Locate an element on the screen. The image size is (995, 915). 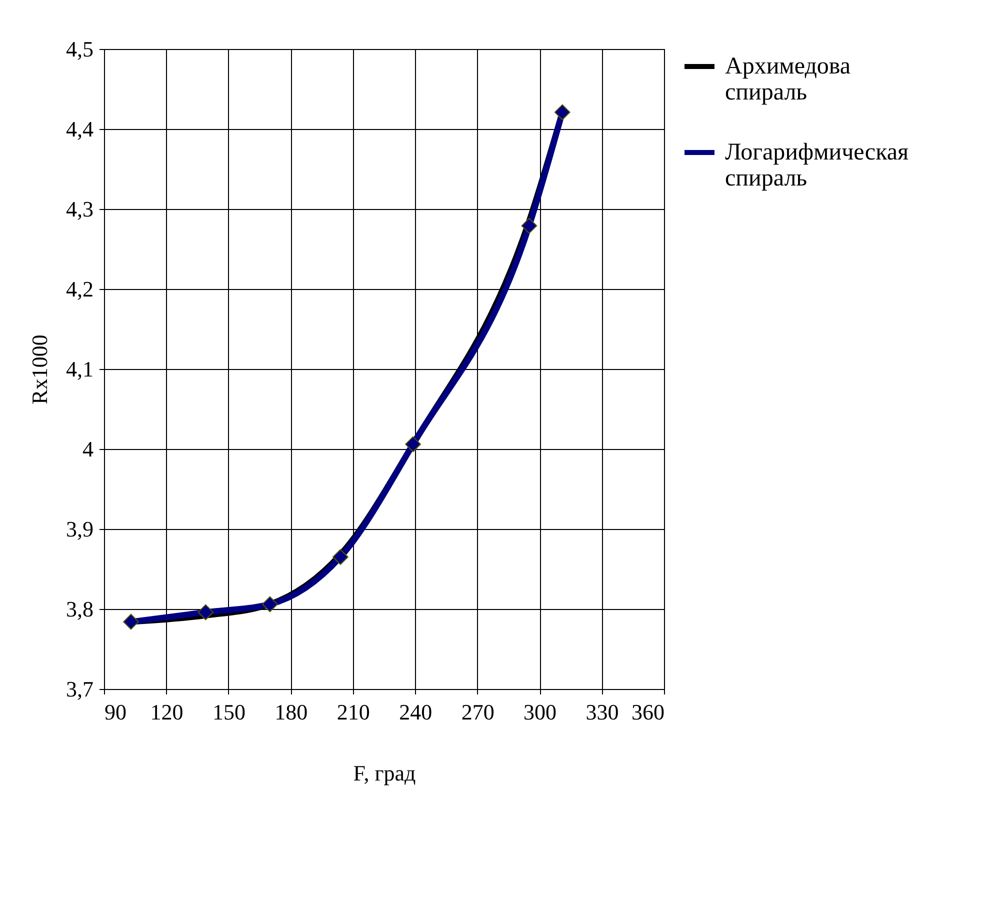
x-tick-label: 120 is located at coordinates (167, 712).